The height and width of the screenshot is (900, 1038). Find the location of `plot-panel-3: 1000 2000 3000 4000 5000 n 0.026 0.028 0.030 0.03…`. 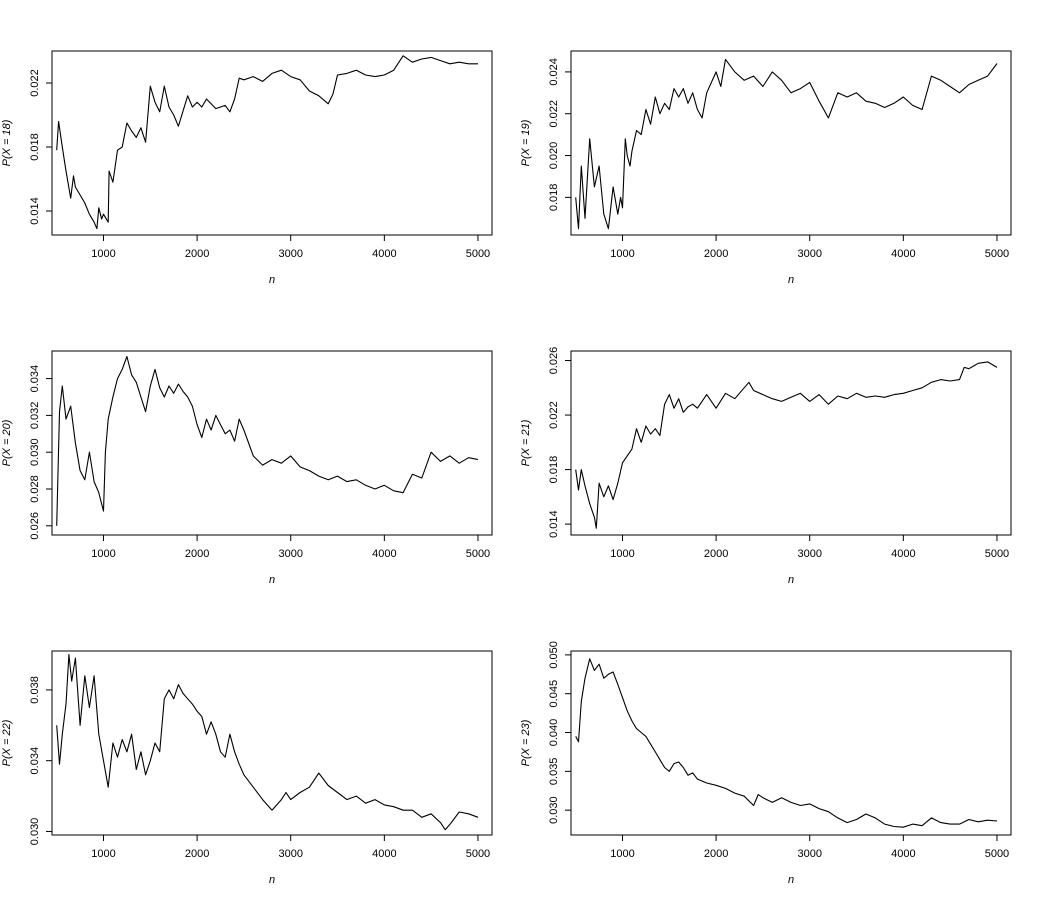

plot-panel-3: 1000 2000 3000 4000 5000 n 0.026 0.028 0.030 0.03… is located at coordinates (247, 468).